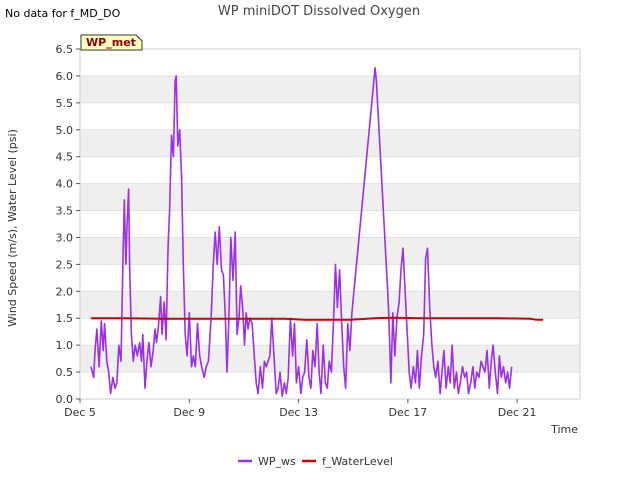 This screenshot has height=480, width=640. I want to click on y-tick-label: 6.5, so click(65, 49).